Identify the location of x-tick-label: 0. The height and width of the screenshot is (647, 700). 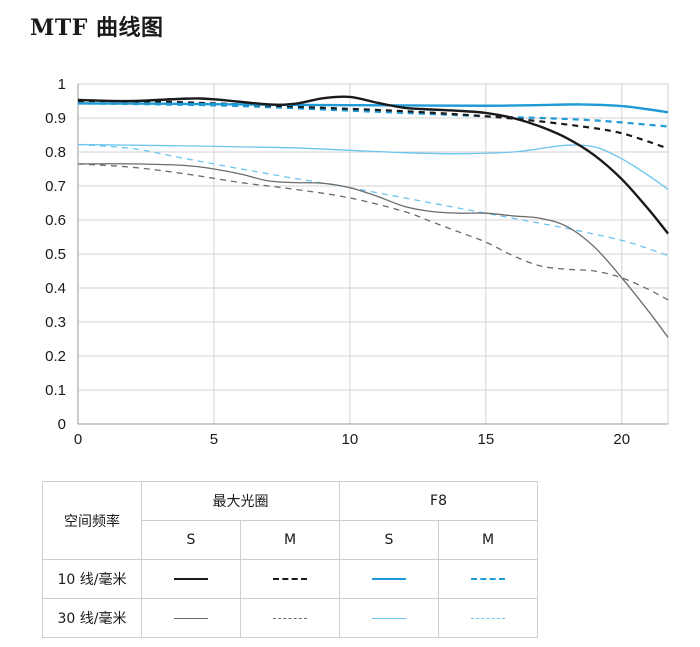
(78, 439).